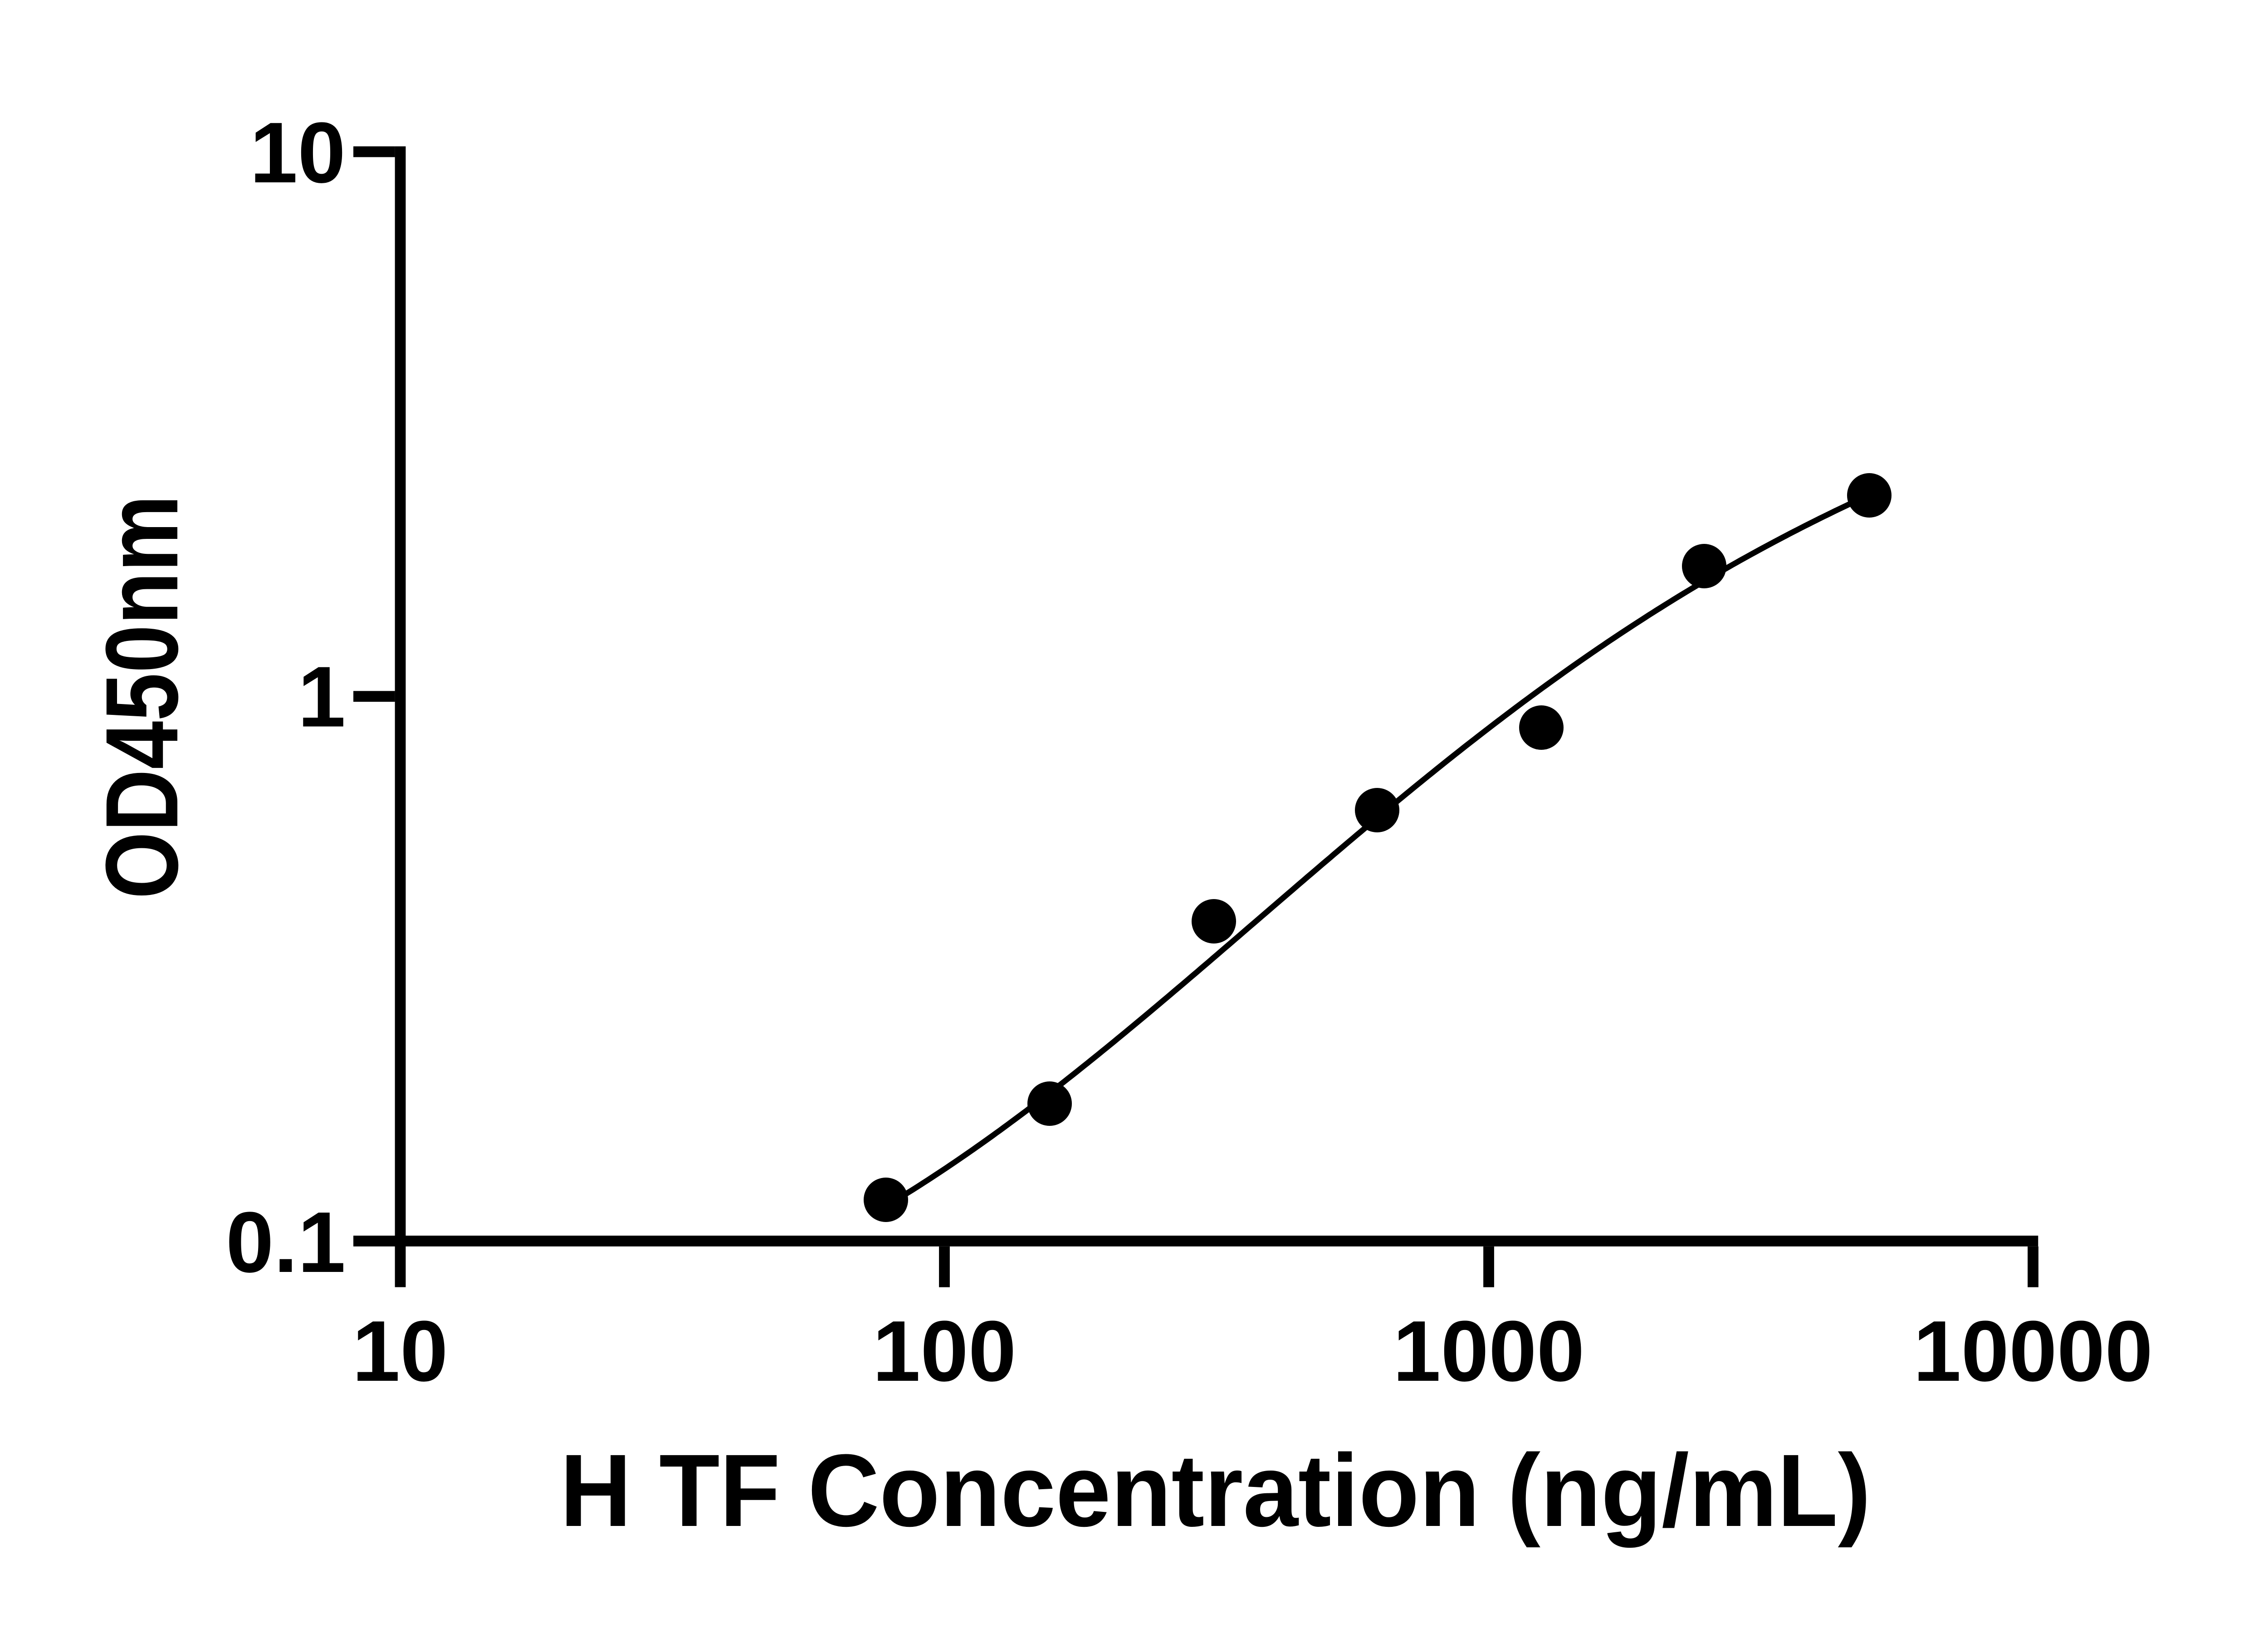 This screenshot has width=2268, height=1633. Describe the element at coordinates (143, 697) in the screenshot. I see `svg-text: OD450nm` at that location.